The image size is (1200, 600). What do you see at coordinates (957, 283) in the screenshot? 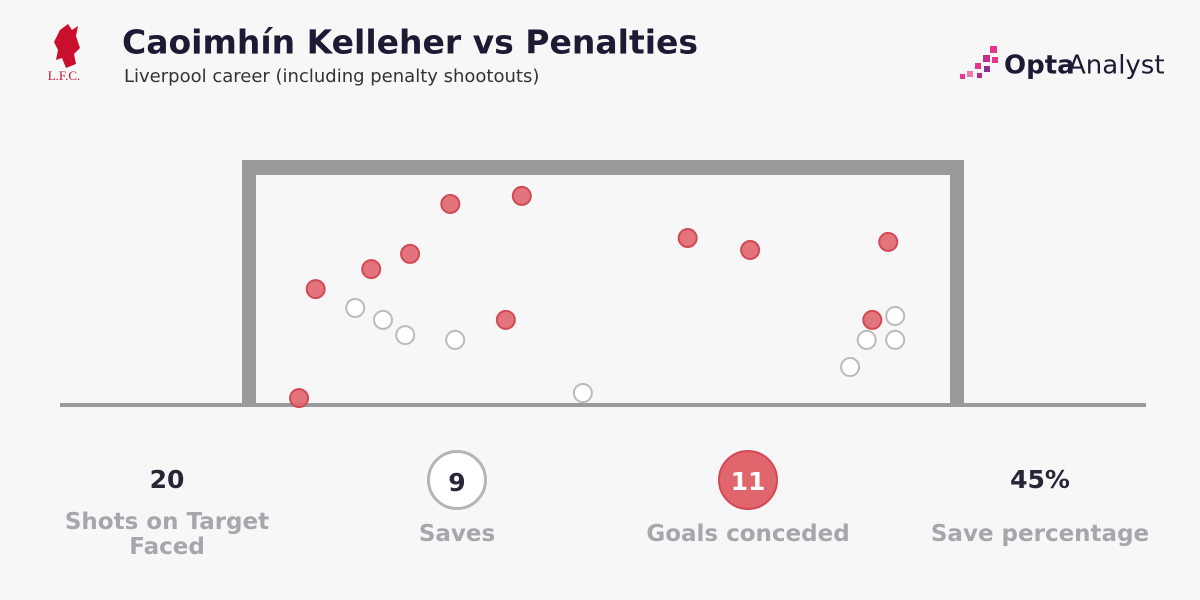
I see `right-post` at bounding box center [957, 283].